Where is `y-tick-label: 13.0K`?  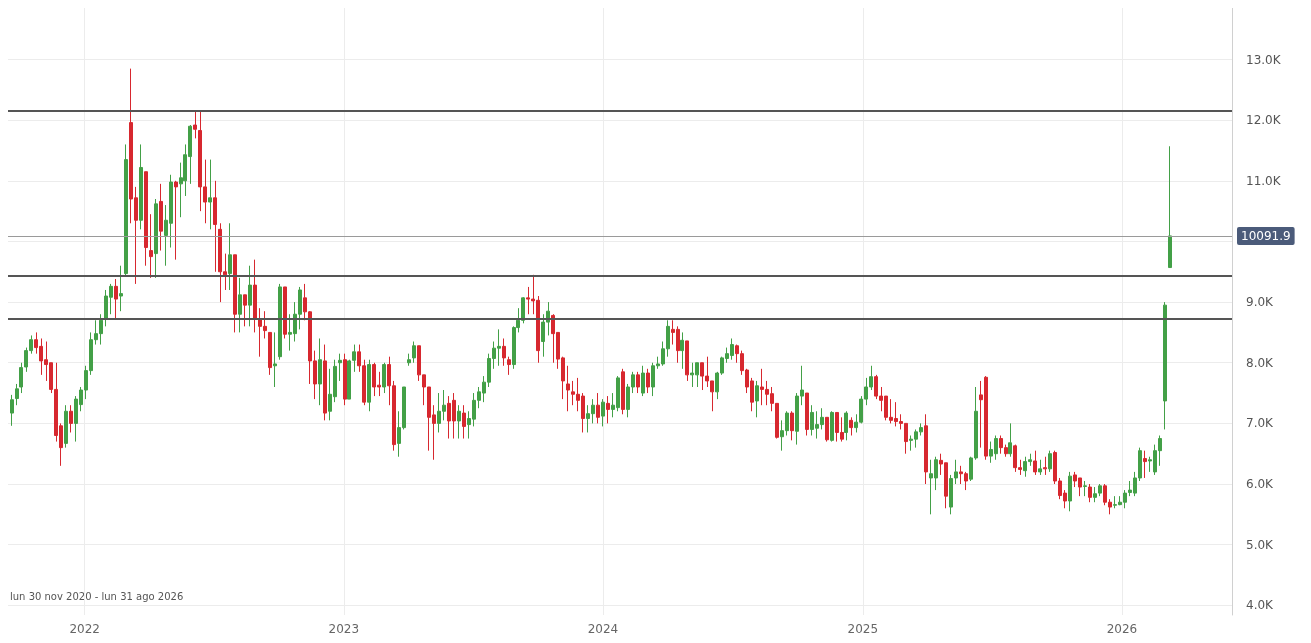
y-tick-label: 13.0K is located at coordinates (1264, 59).